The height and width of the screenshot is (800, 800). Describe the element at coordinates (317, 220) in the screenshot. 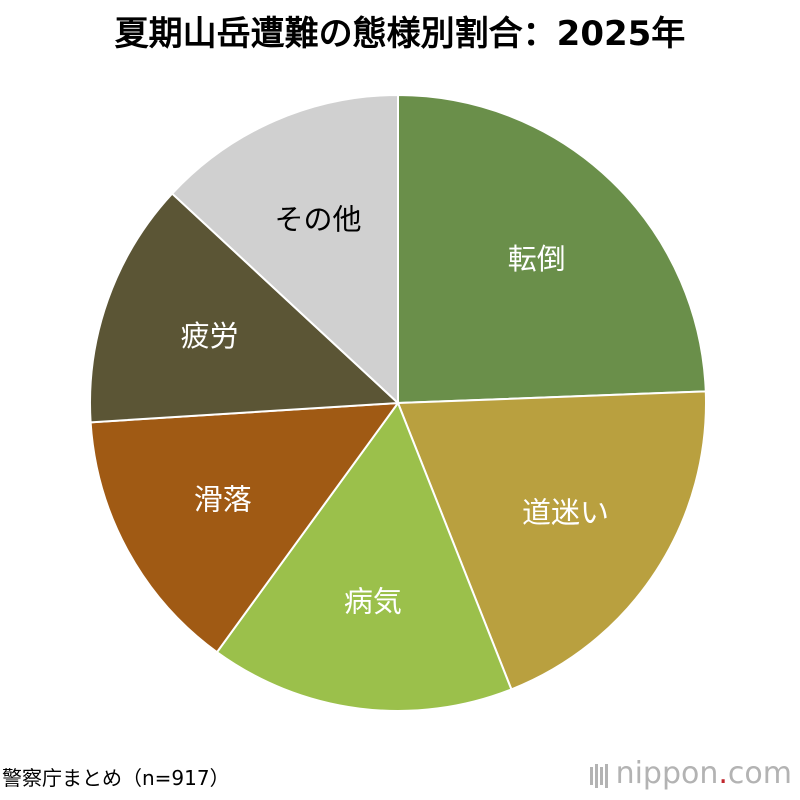

I see `pie-slice-label-5: その他` at that location.